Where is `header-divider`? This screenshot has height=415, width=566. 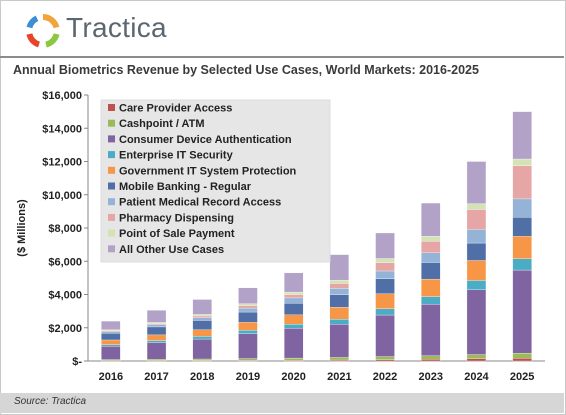
header-divider is located at coordinates (282, 57).